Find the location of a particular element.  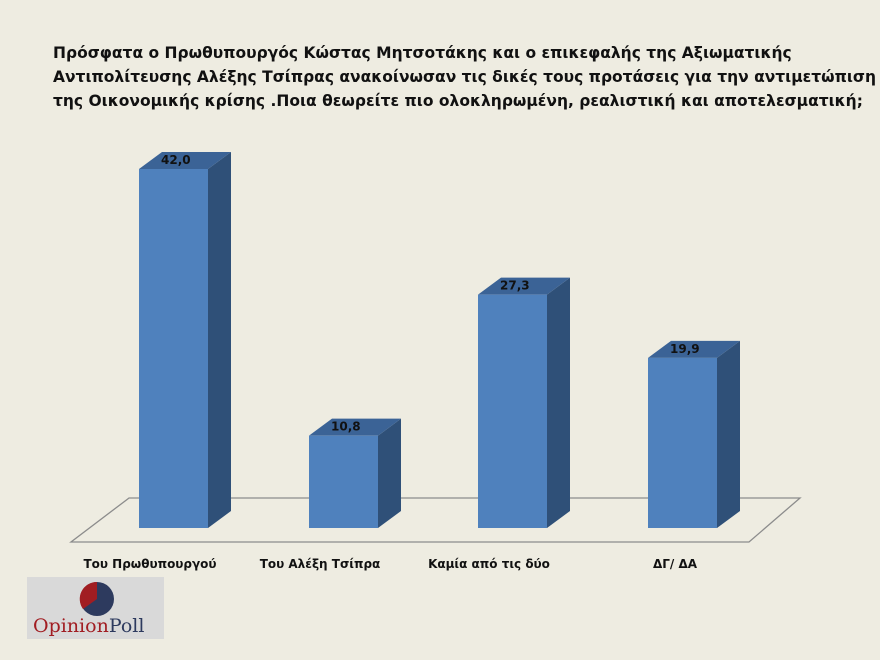

value-label-3: 27,3 is located at coordinates (515, 286).